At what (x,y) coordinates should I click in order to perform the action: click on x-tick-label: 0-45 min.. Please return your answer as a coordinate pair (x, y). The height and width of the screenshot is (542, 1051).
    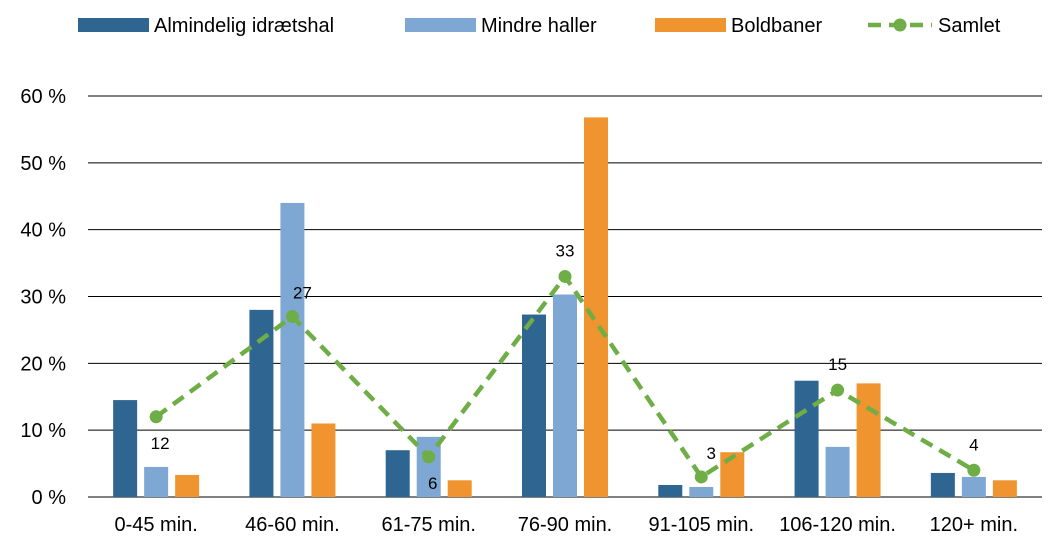
    Looking at the image, I should click on (155, 525).